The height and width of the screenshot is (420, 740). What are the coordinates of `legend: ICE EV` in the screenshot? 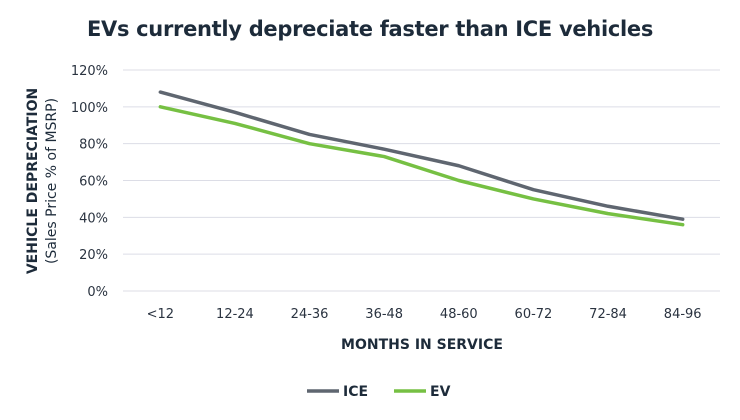 It's located at (379, 392).